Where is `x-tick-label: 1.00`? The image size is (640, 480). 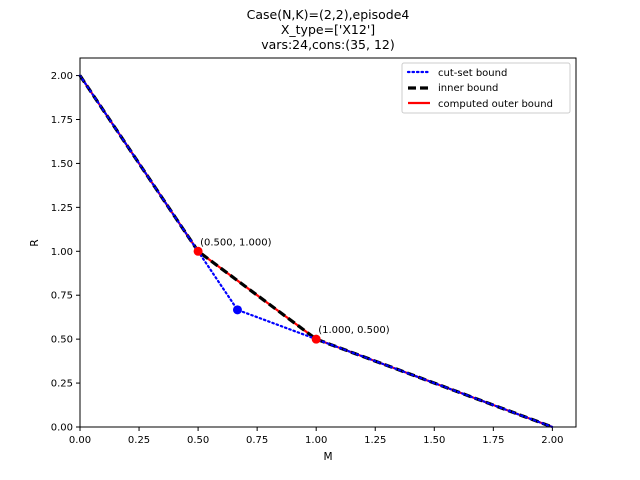
x-tick-label: 1.00 is located at coordinates (316, 440).